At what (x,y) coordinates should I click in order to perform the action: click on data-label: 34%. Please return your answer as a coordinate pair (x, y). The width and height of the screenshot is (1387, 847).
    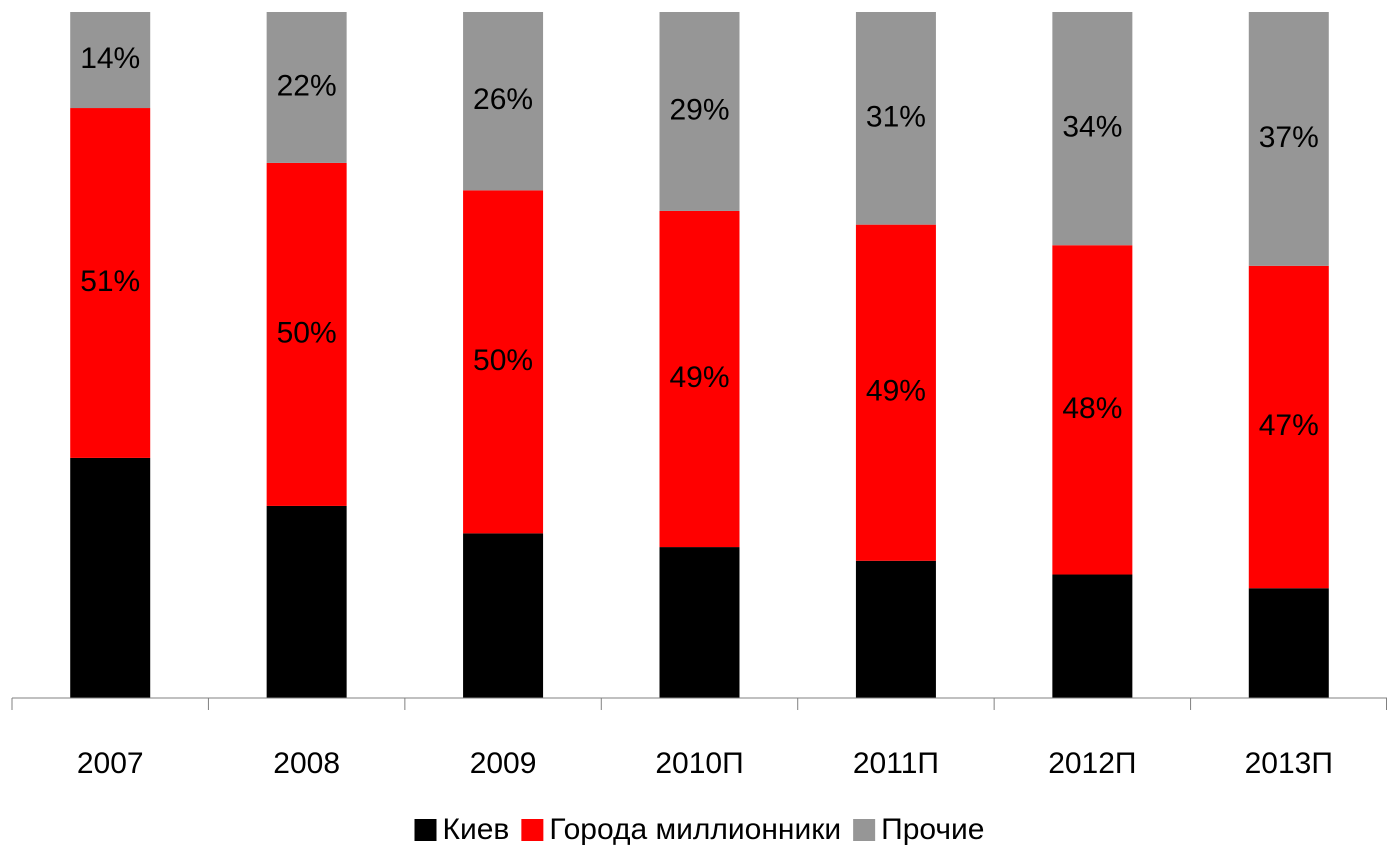
    Looking at the image, I should click on (1092, 127).